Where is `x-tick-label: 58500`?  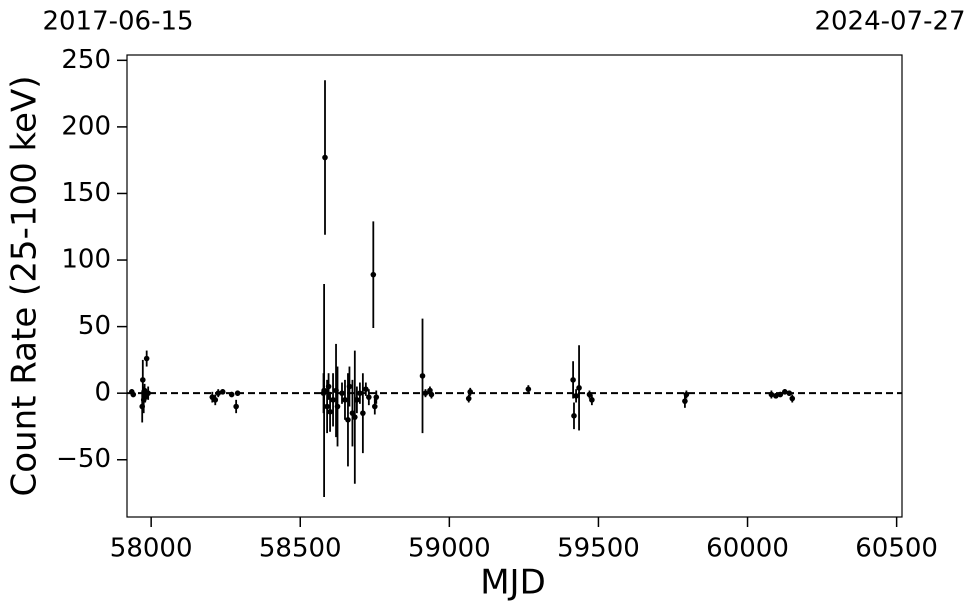
x-tick-label: 58500 is located at coordinates (300, 549).